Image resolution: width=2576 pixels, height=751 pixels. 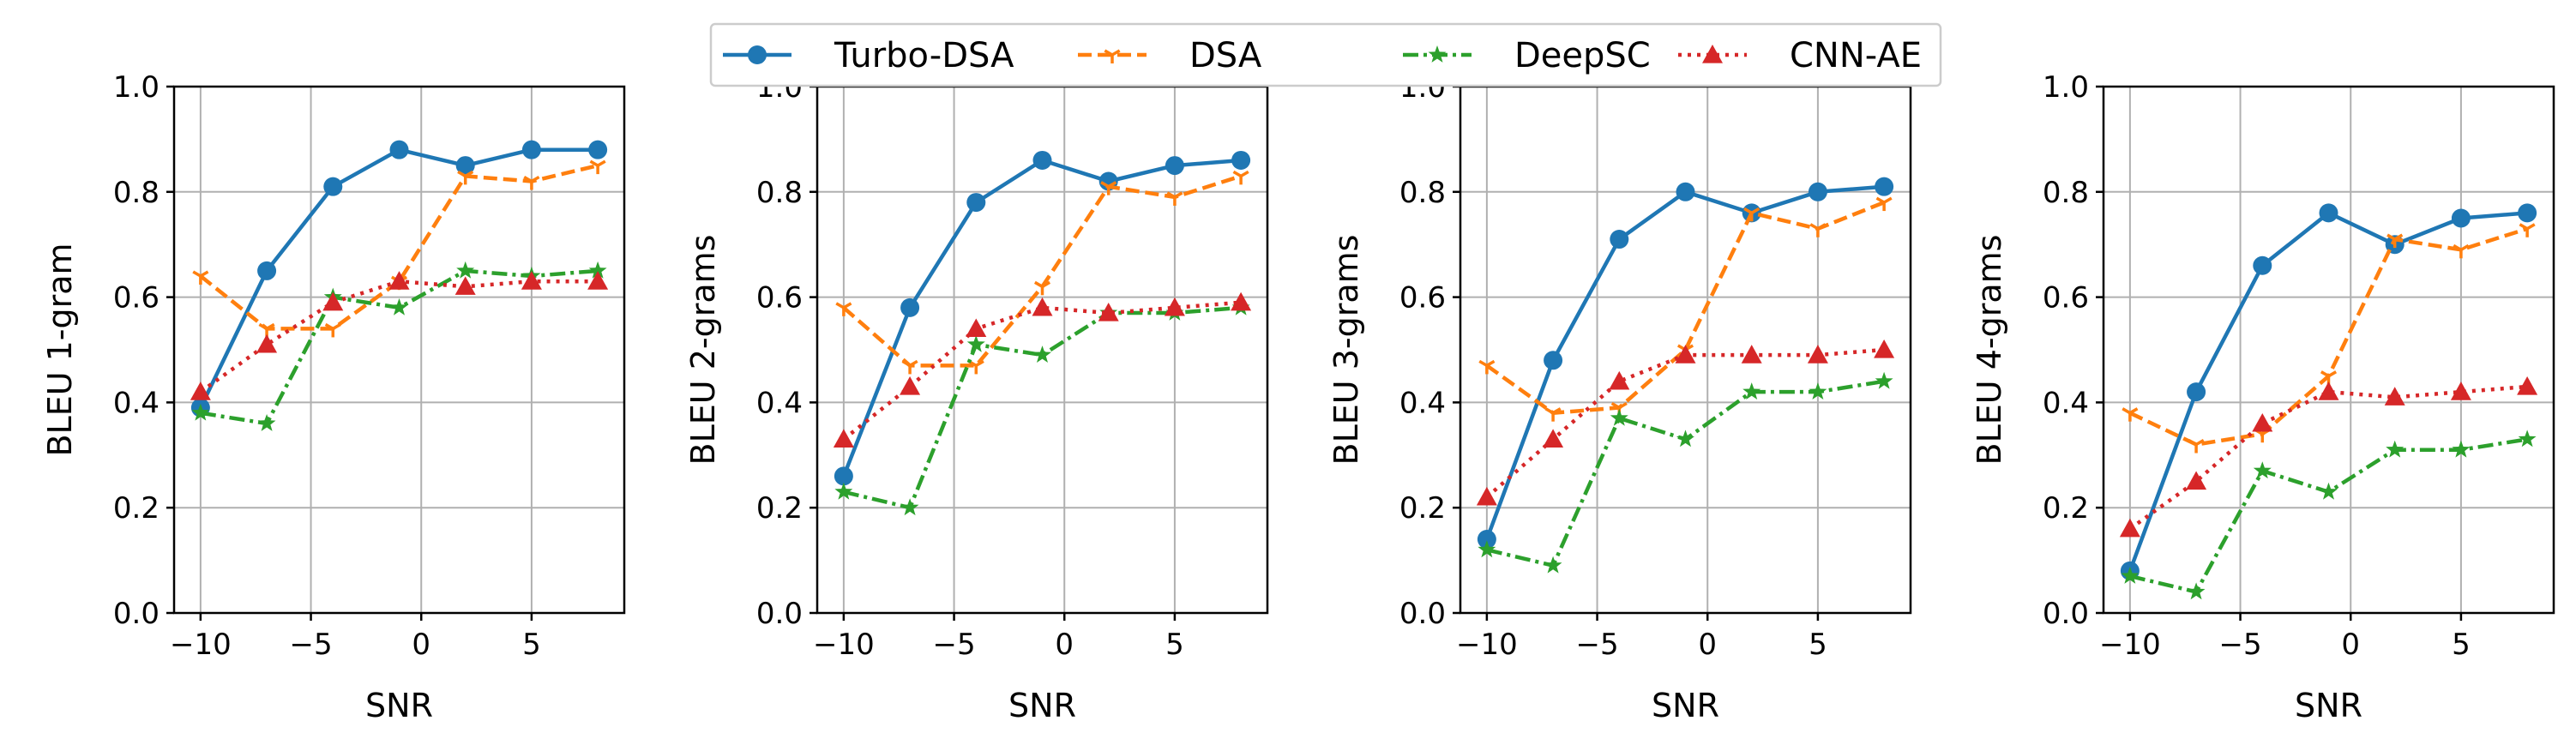 I want to click on legend: Turbo-DSA DSA DeepSC CNN-AE, so click(x=1325, y=54).